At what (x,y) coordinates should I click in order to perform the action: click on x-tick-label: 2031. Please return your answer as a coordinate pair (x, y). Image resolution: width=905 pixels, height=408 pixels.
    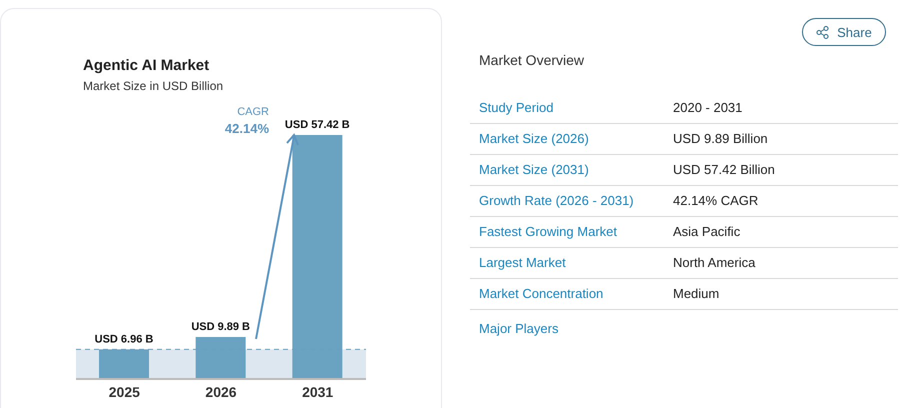
    Looking at the image, I should click on (318, 392).